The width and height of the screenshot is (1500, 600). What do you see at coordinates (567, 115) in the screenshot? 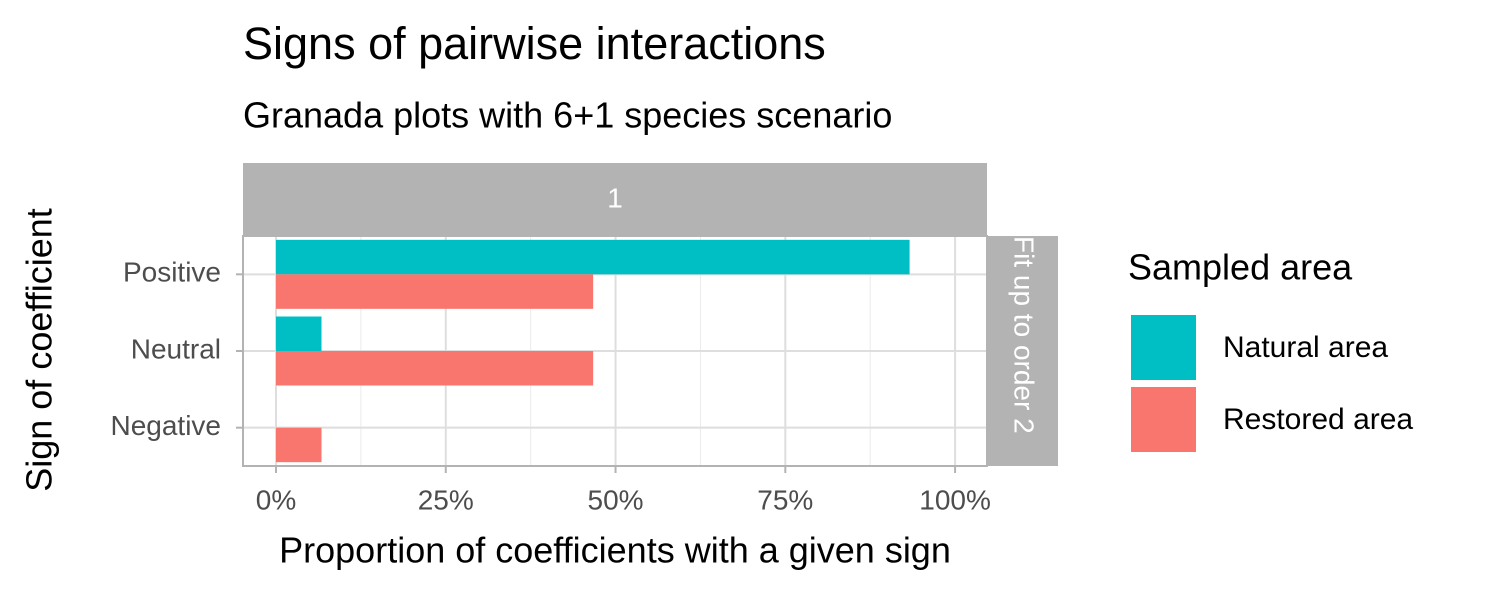
I see `chart-subtitle: Granada plots with 6+1 species scenario` at bounding box center [567, 115].